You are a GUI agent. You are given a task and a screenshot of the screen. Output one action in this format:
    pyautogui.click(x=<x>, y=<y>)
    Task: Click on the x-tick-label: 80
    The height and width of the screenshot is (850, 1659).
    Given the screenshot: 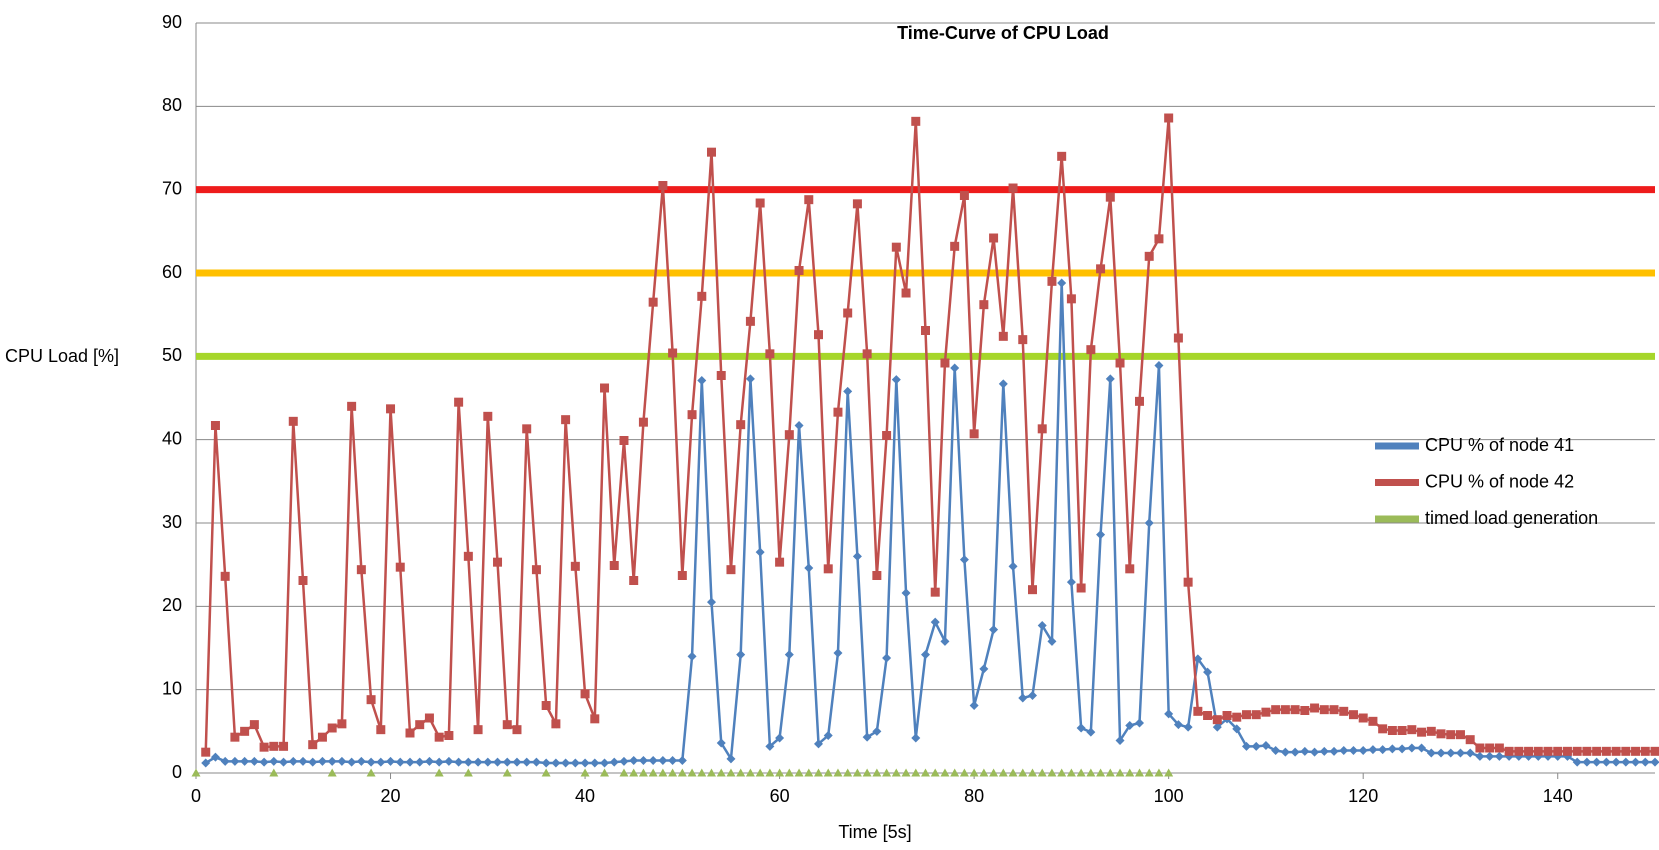 What is the action you would take?
    pyautogui.click(x=974, y=796)
    